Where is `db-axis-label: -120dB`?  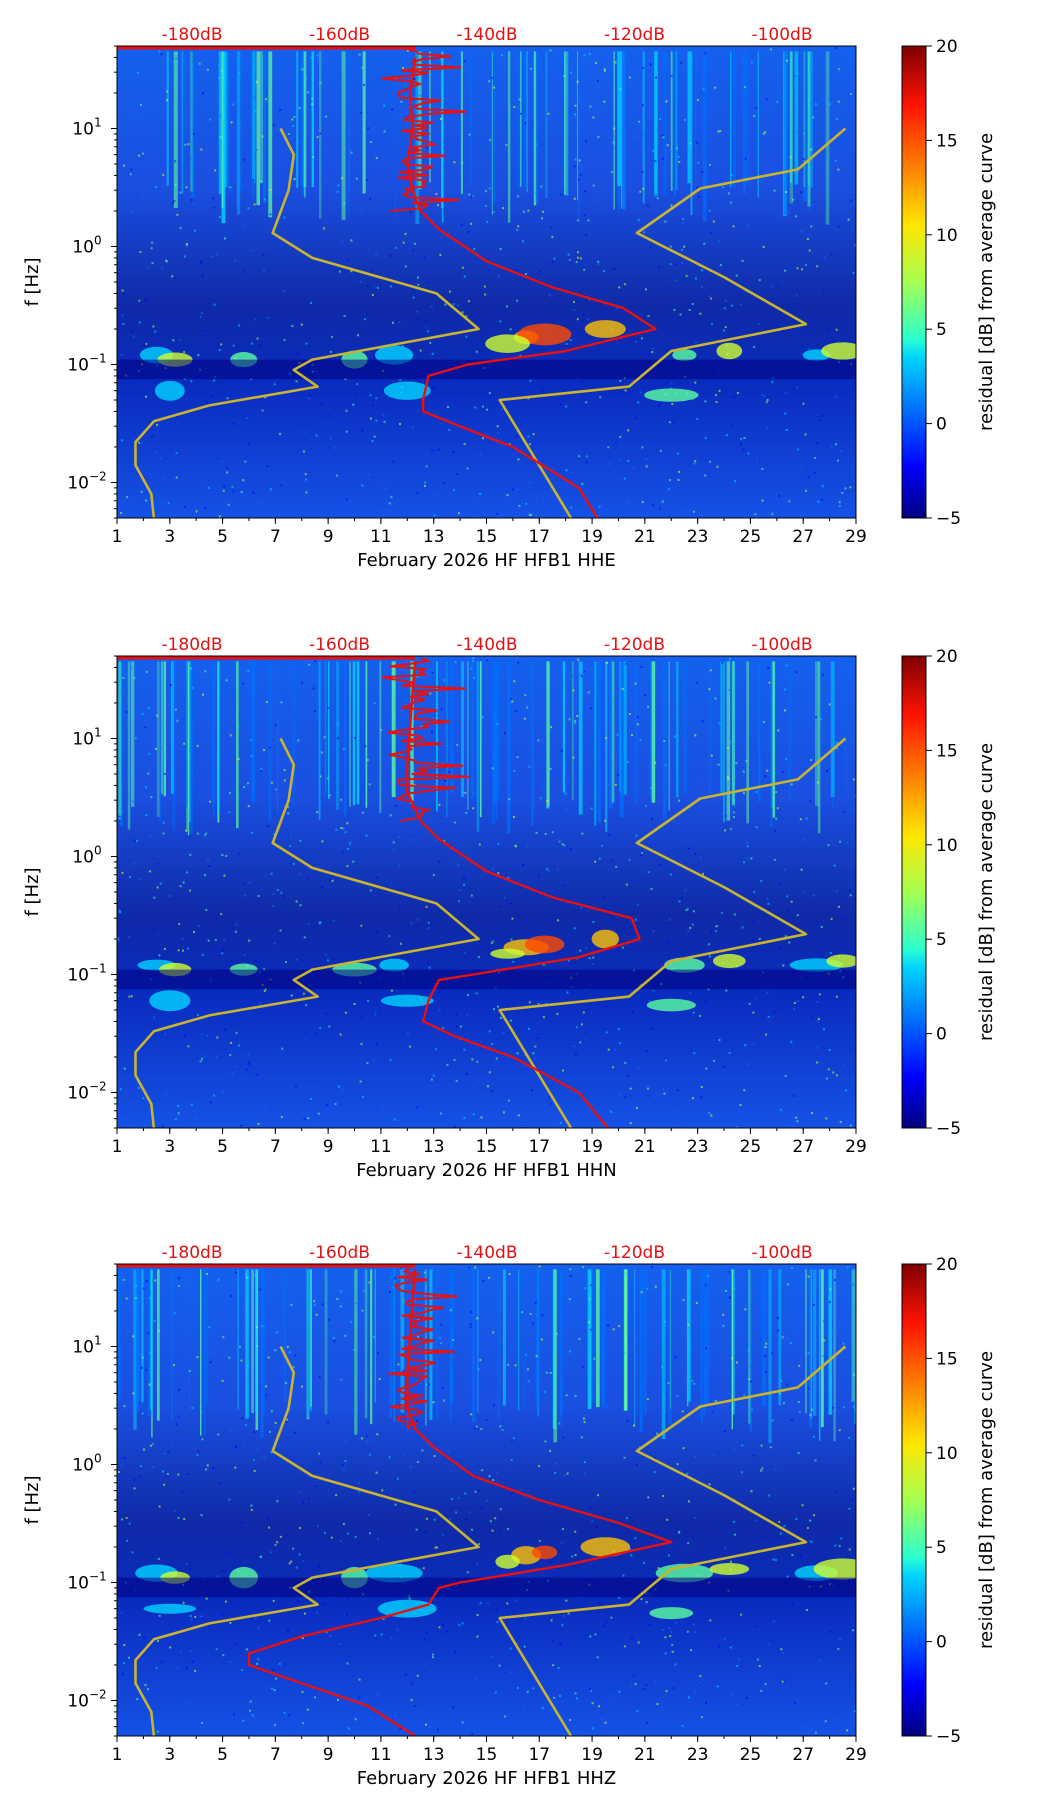 db-axis-label: -120dB is located at coordinates (634, 35).